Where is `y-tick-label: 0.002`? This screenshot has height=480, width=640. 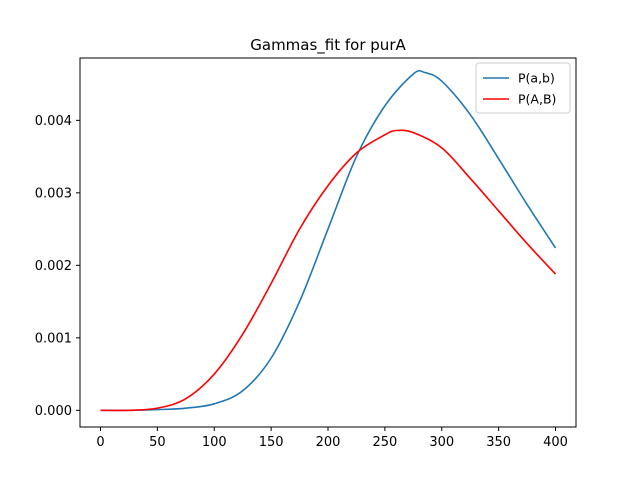 y-tick-label: 0.002 is located at coordinates (53, 266).